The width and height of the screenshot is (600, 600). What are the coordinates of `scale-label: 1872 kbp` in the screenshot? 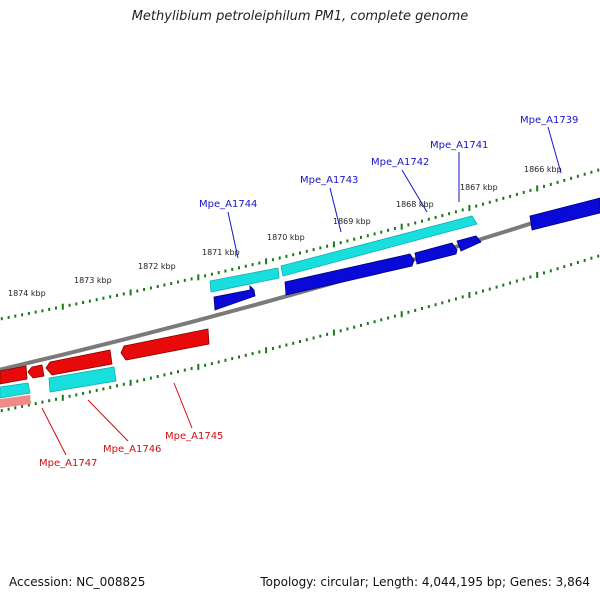 It's located at (157, 266).